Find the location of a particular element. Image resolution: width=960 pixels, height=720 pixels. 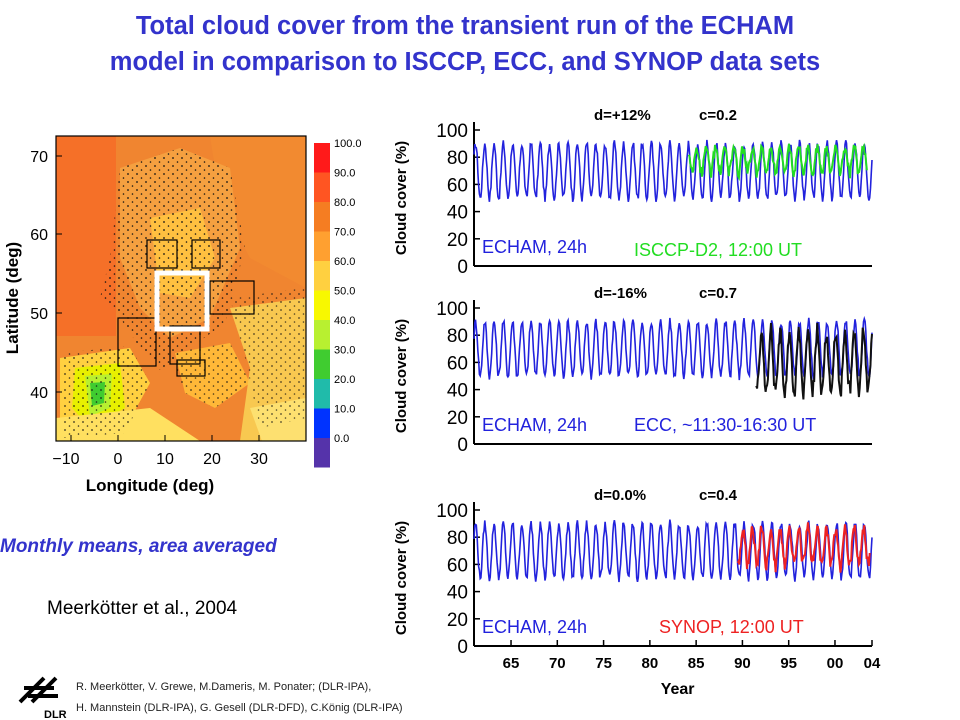

lon-tick-label: 0 is located at coordinates (118, 459).